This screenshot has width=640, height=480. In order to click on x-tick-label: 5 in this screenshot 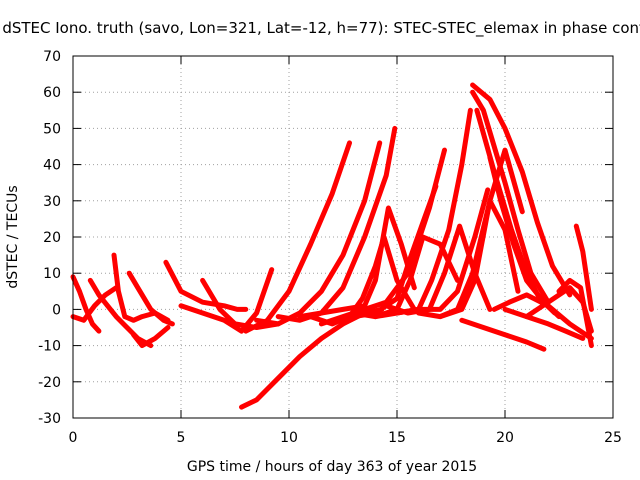, I will do `click(181, 438)`.